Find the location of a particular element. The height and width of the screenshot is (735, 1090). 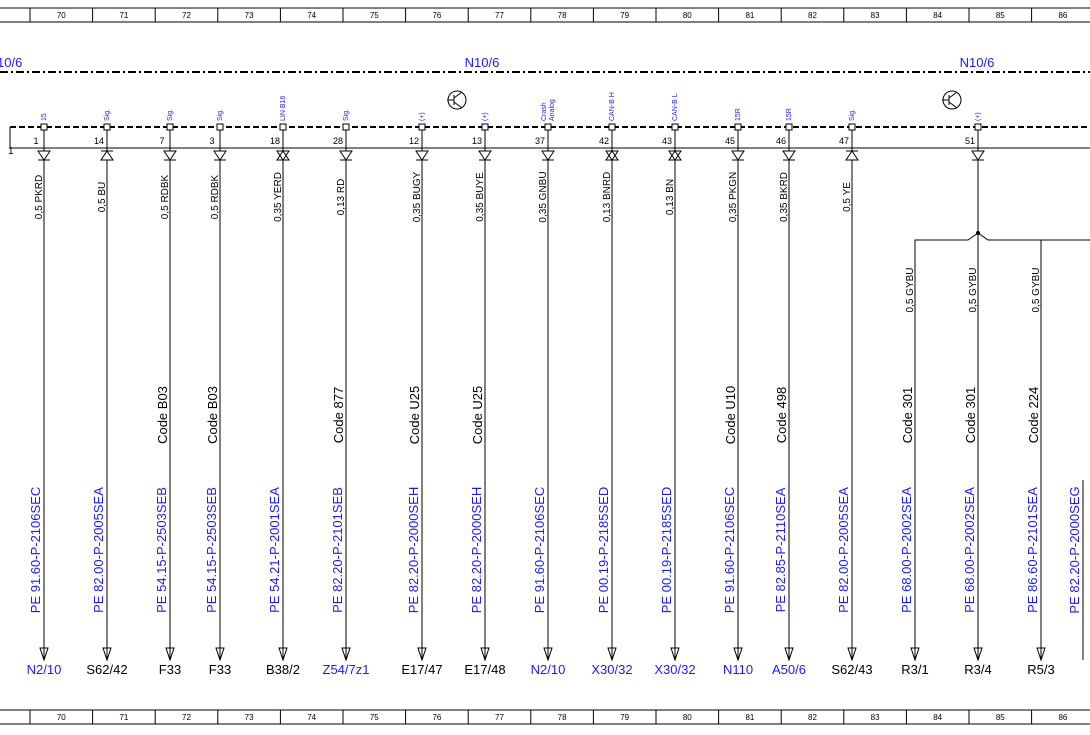

destination: B38/2 is located at coordinates (283, 669).